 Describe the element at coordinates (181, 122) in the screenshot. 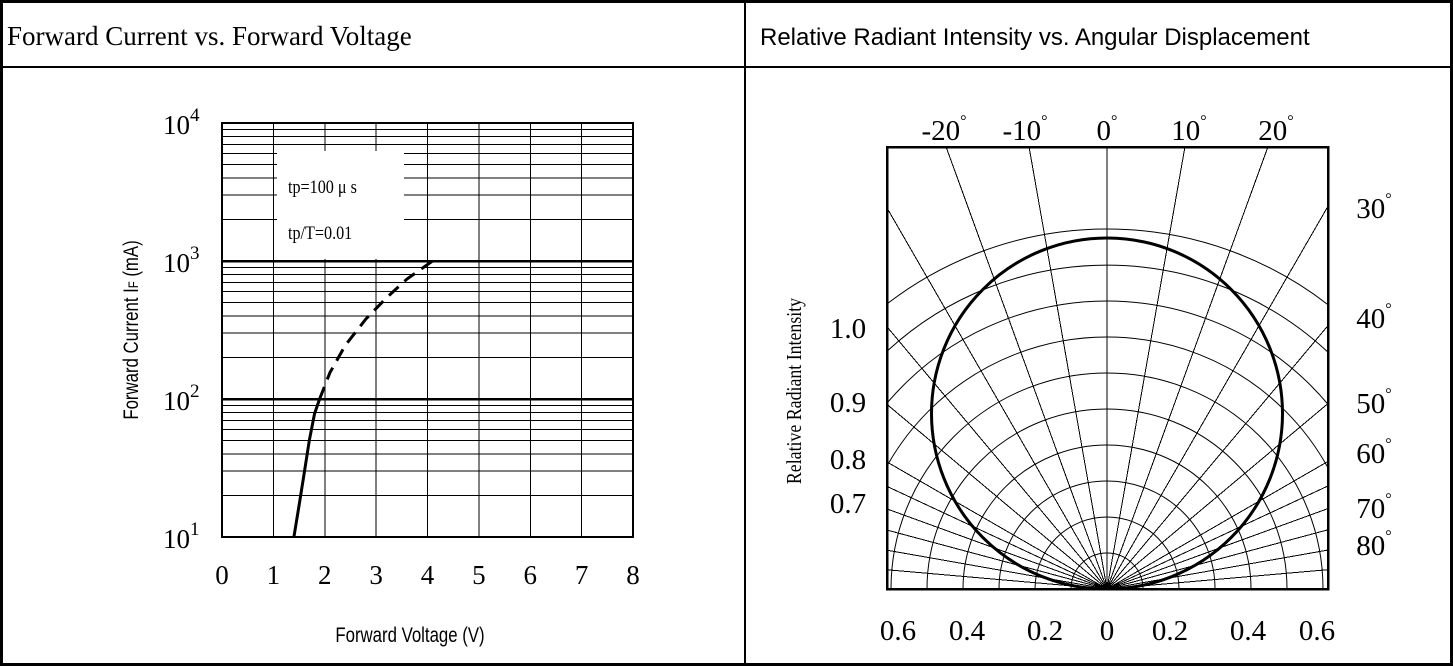

I see `iv-y-tick-label: 10⁴` at that location.